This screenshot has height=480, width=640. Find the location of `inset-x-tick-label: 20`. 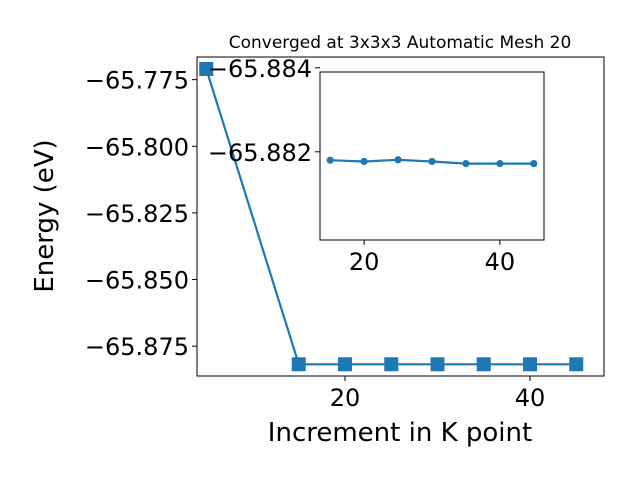

inset-x-tick-label: 20 is located at coordinates (364, 262).